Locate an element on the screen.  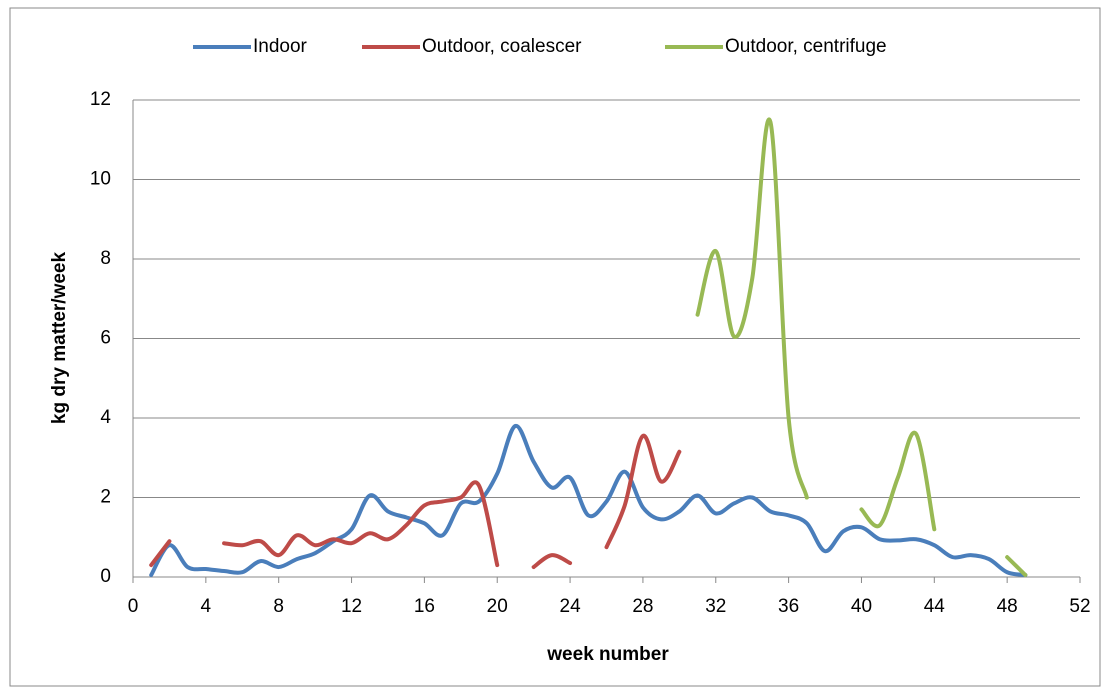
legend-label: Outdoor, coalescer is located at coordinates (502, 46).